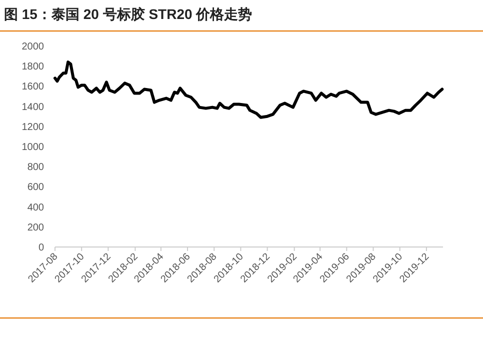 The width and height of the screenshot is (483, 347). I want to click on y-tick-label: 0, so click(41, 248).